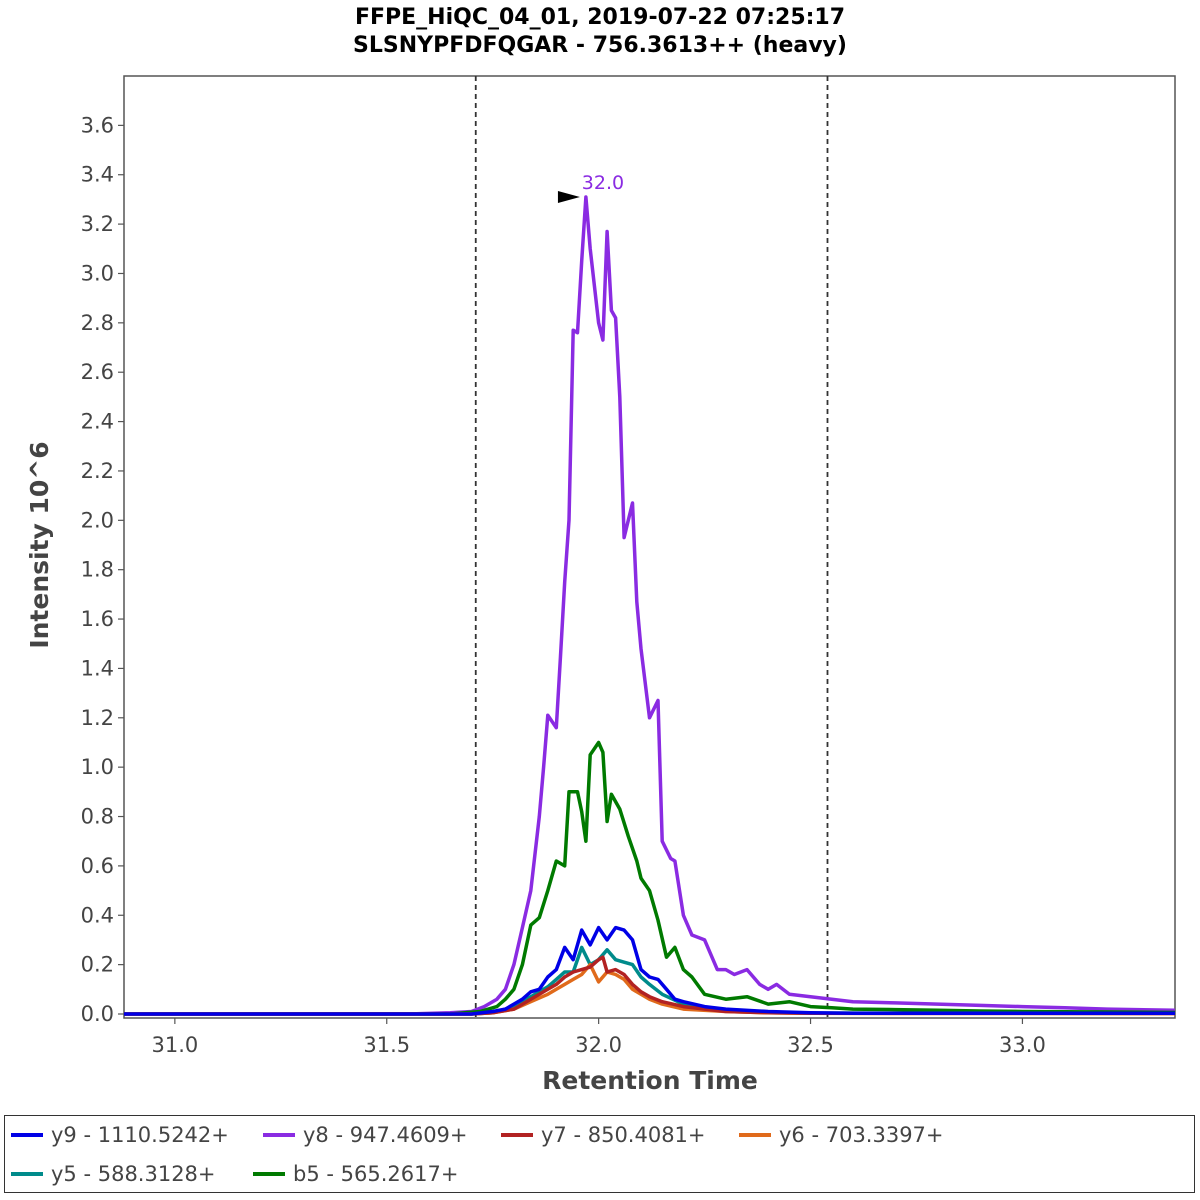 This screenshot has width=1200, height=1200. I want to click on y-tick-label: 2.0, so click(97, 520).